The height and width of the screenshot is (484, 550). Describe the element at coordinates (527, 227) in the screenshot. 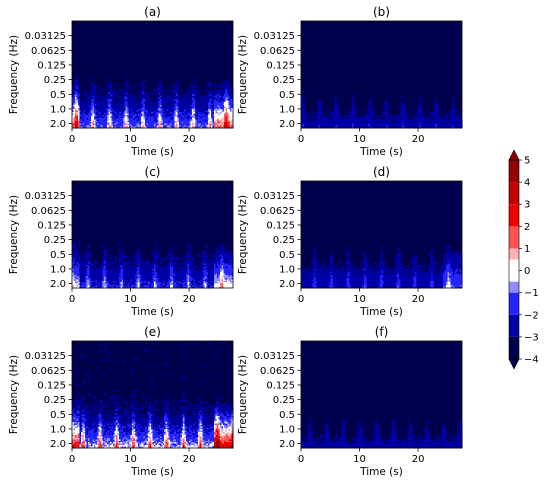

I see `colorbar-tick-label: 2` at that location.